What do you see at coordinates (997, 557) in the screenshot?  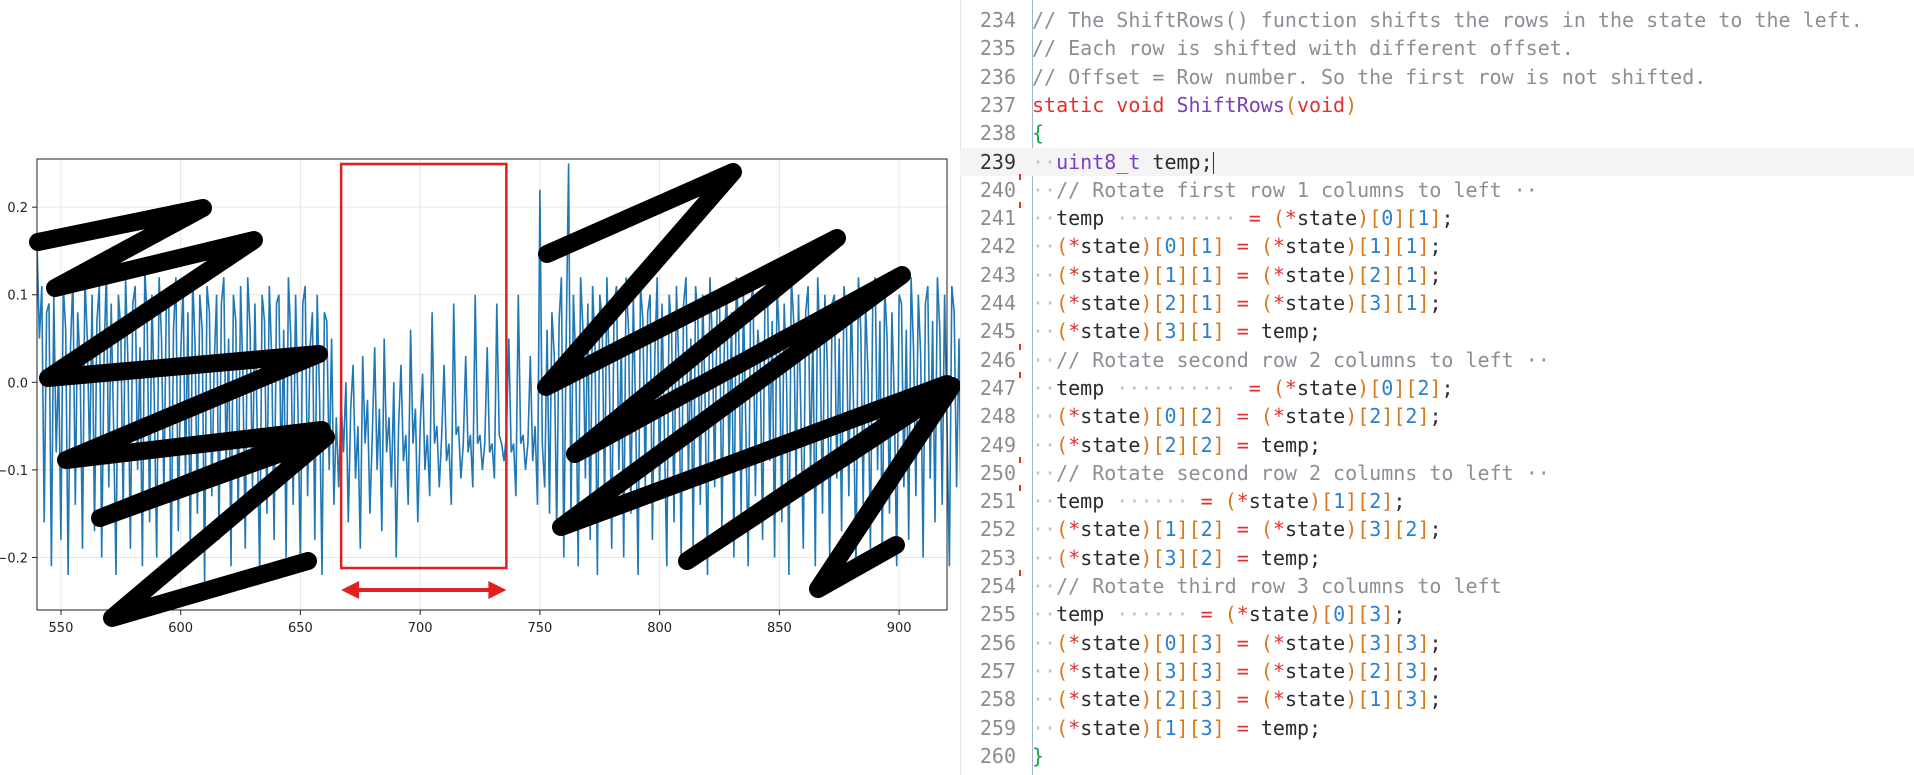 I see `line-number: 253` at bounding box center [997, 557].